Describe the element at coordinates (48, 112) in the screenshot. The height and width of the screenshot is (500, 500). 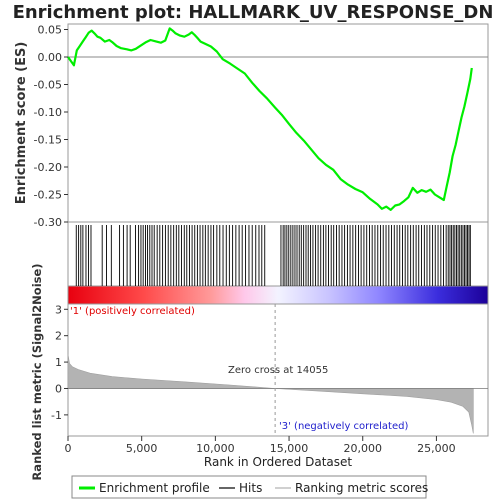
I see `es-ytick-label: -0.10` at that location.